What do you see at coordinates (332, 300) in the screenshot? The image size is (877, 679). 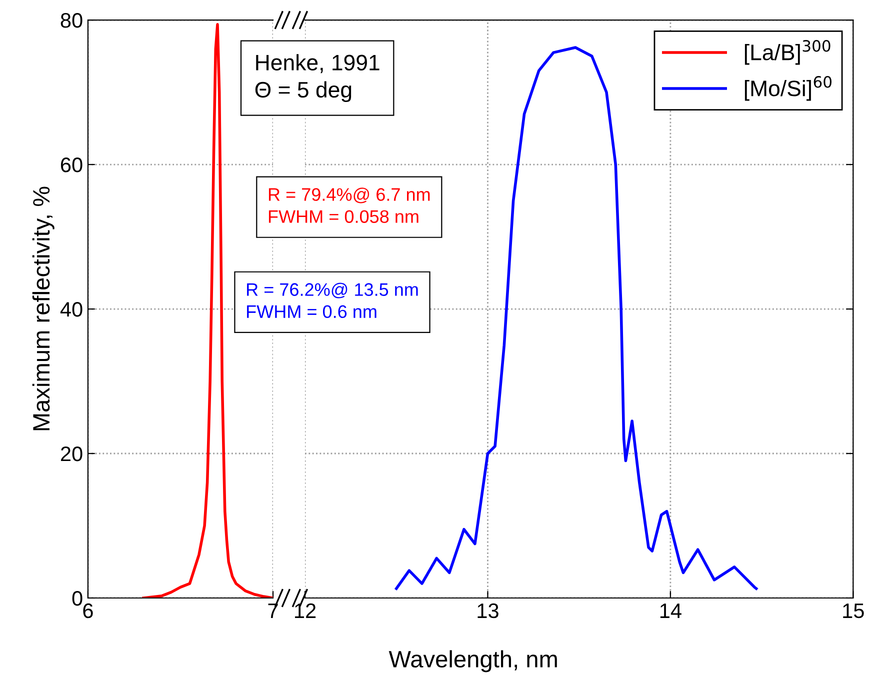 I see `annotation: R = 76.2%@ 13.5 nm FWHM = 0.6 nm` at bounding box center [332, 300].